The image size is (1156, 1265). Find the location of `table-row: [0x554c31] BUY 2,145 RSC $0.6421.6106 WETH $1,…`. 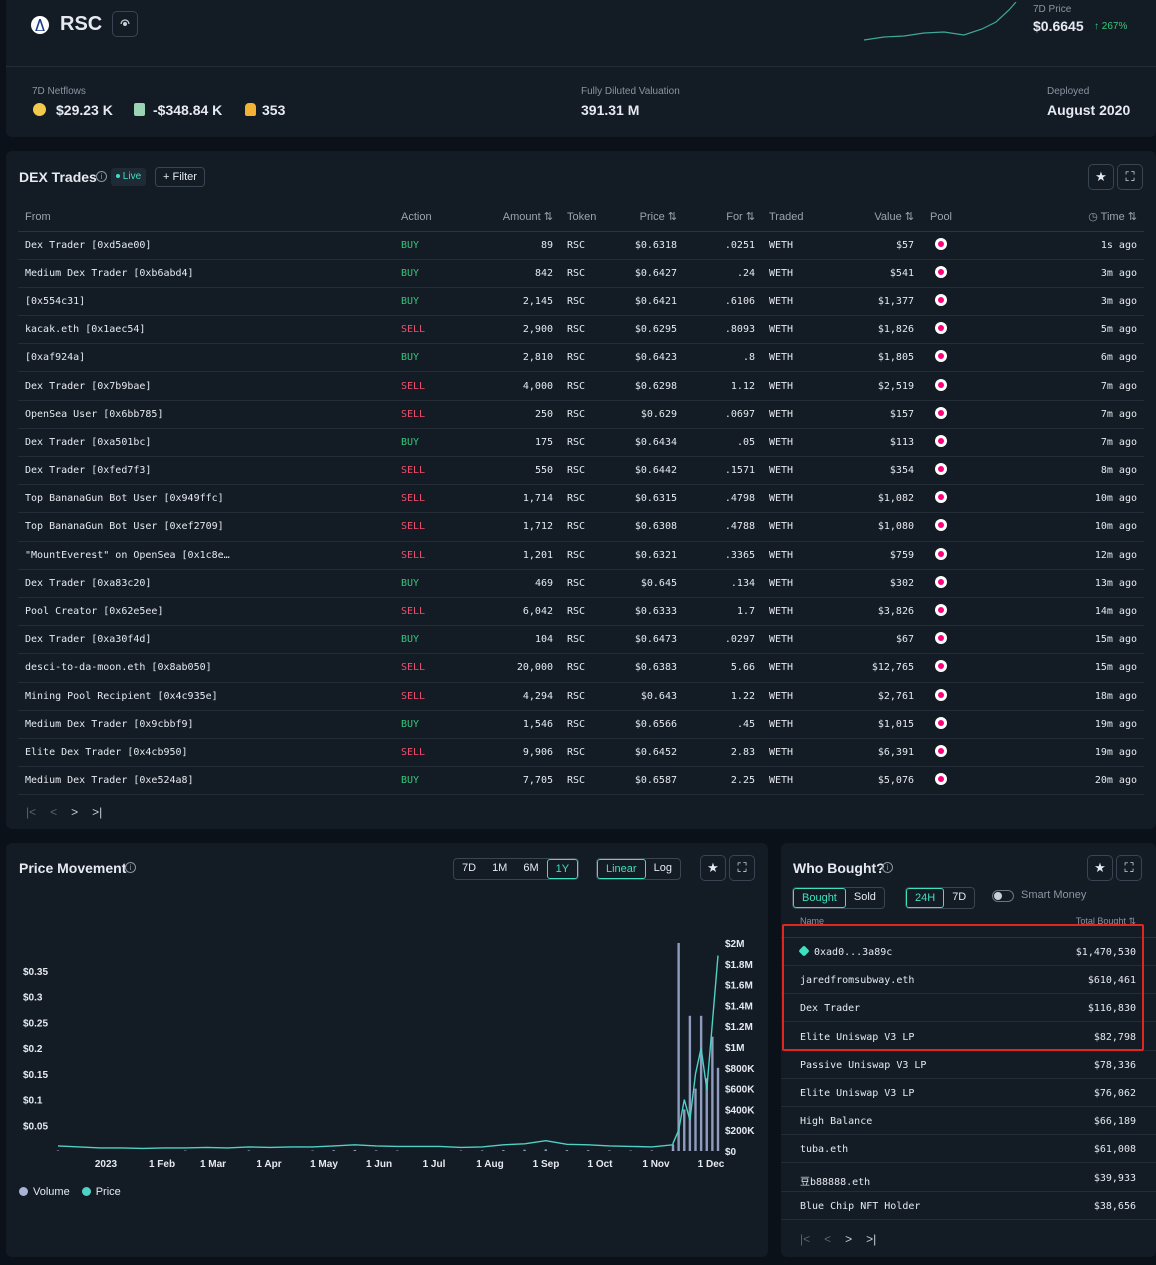

table-row: [0x554c31] BUY 2,145 RSC $0.6421.6106 WETH $1,… is located at coordinates (581, 302).